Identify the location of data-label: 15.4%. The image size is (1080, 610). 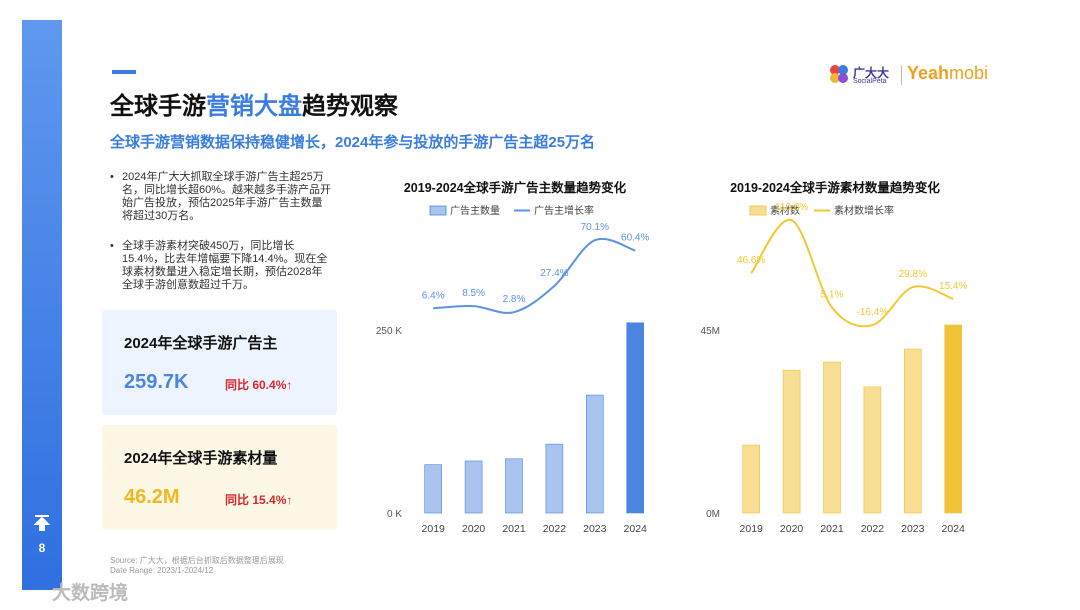
(953, 286).